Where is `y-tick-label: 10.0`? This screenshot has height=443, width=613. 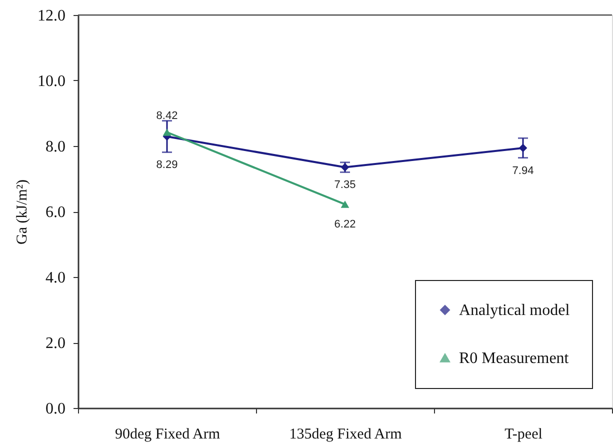
y-tick-label: 10.0 is located at coordinates (52, 81).